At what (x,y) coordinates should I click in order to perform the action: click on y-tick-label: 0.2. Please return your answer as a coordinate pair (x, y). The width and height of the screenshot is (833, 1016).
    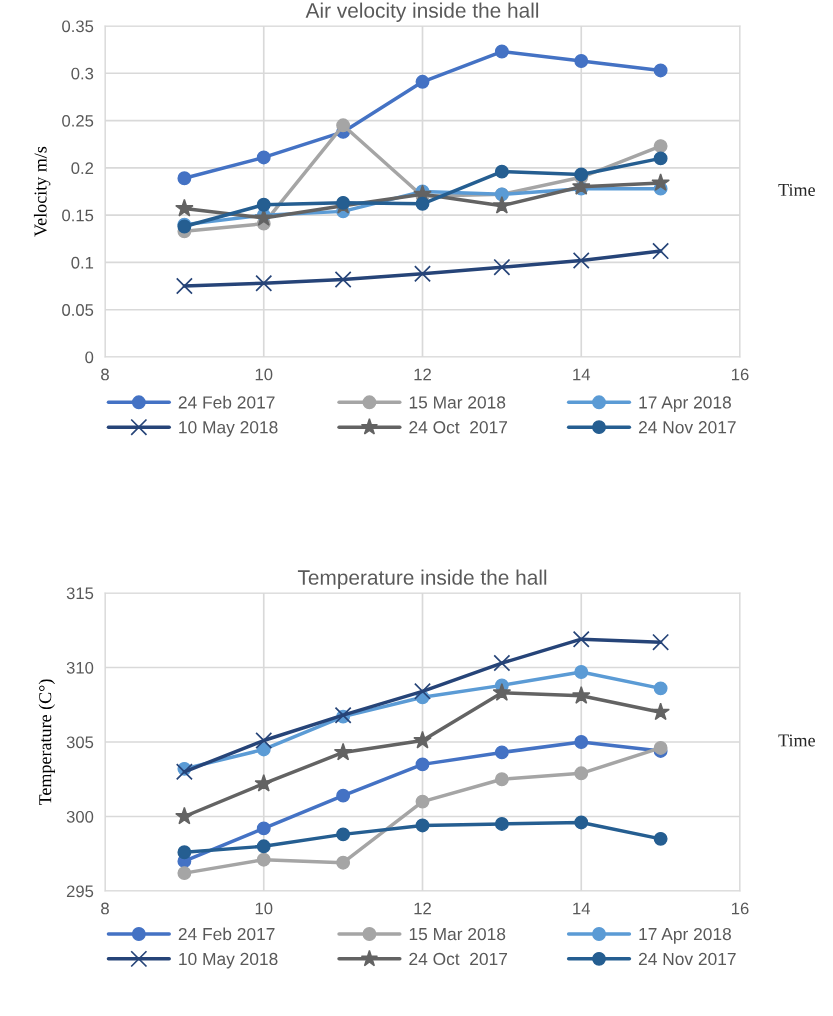
    Looking at the image, I should click on (82, 168).